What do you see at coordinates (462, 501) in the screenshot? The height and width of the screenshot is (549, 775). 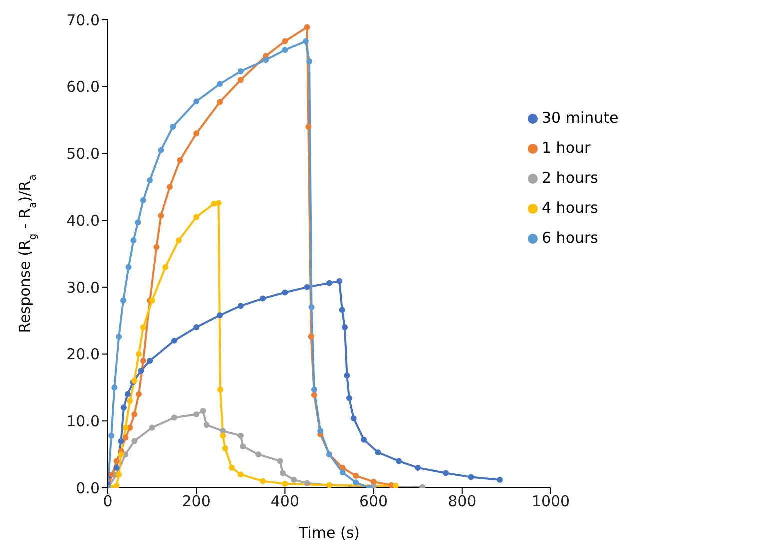 I see `x-tick-label: 800` at bounding box center [462, 501].